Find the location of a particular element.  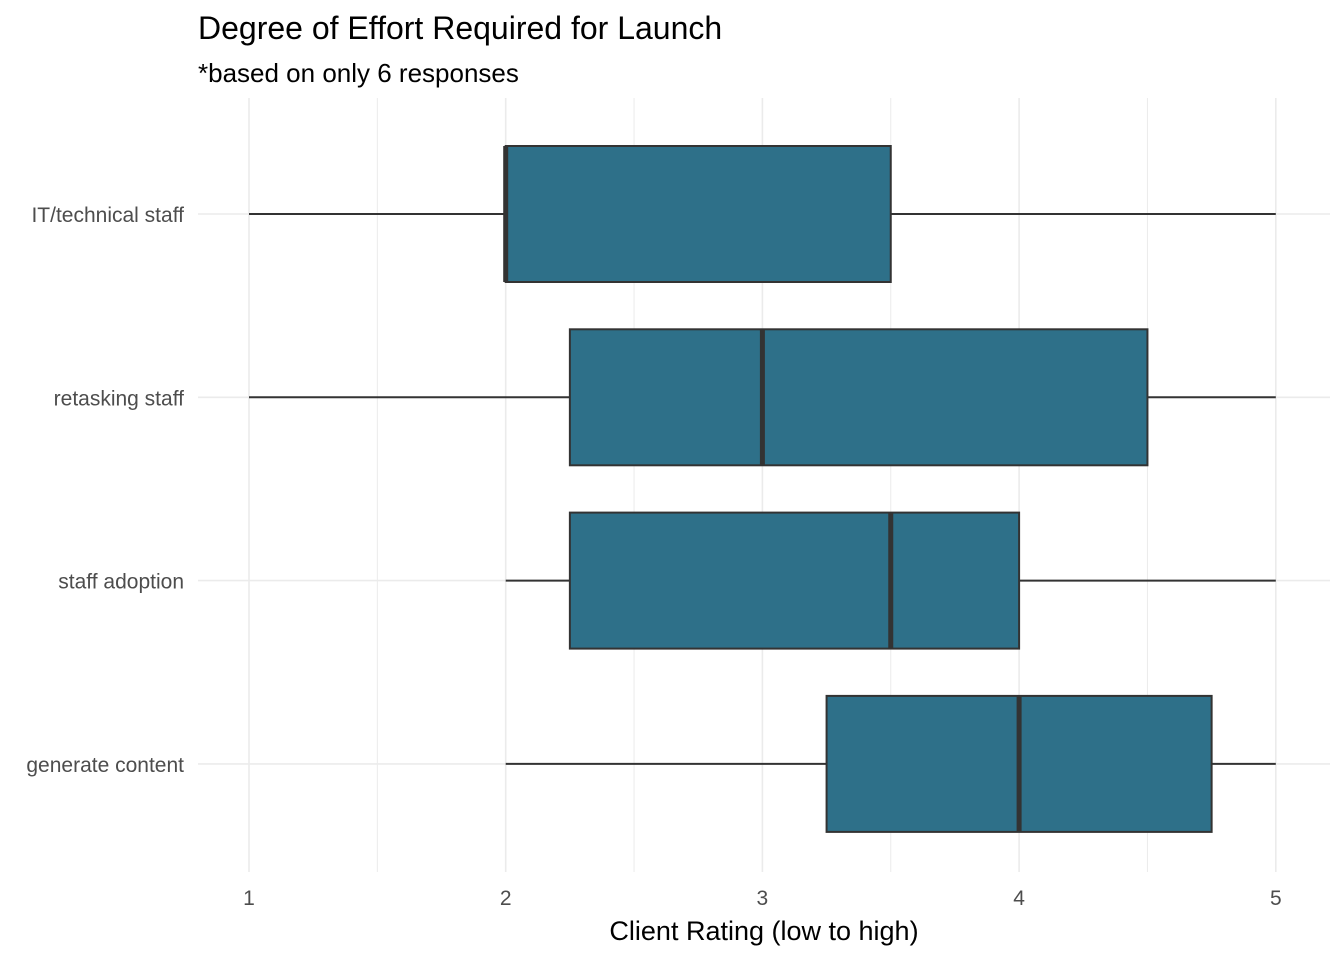

x-axis-label: Client Rating (low to high) is located at coordinates (763, 931).